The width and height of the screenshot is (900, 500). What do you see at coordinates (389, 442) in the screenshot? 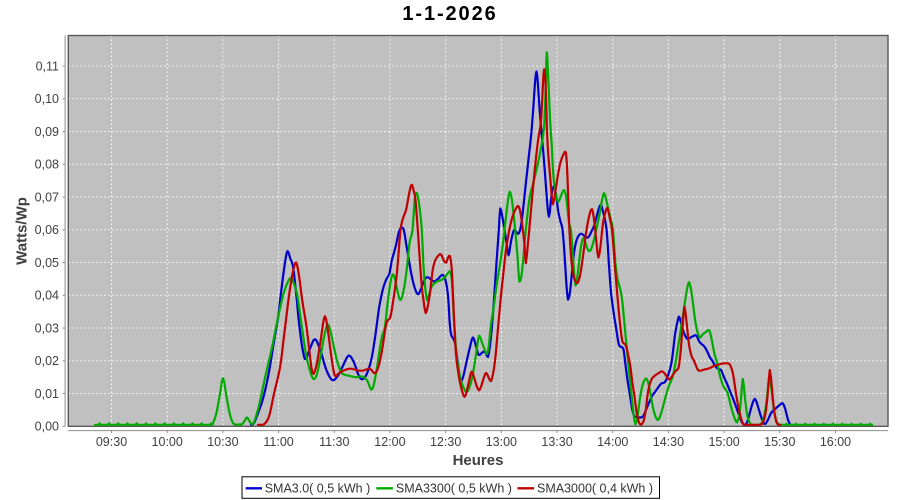
I see `svg-text: 12:00` at bounding box center [389, 442].